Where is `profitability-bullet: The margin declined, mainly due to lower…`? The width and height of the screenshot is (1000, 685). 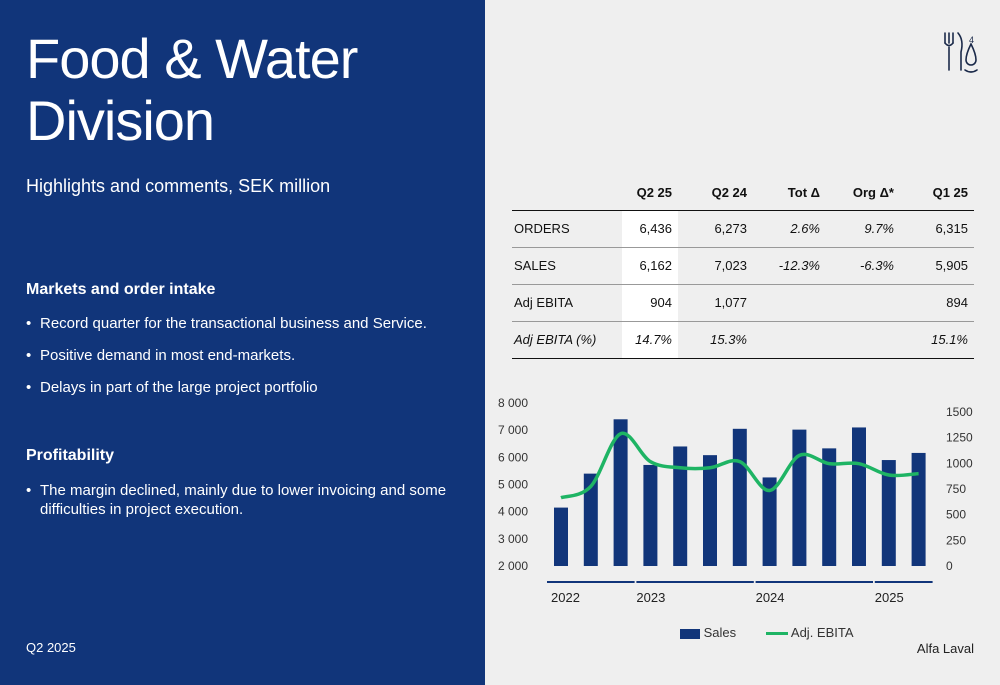 profitability-bullet: The margin declined, mainly due to lower… is located at coordinates (246, 500).